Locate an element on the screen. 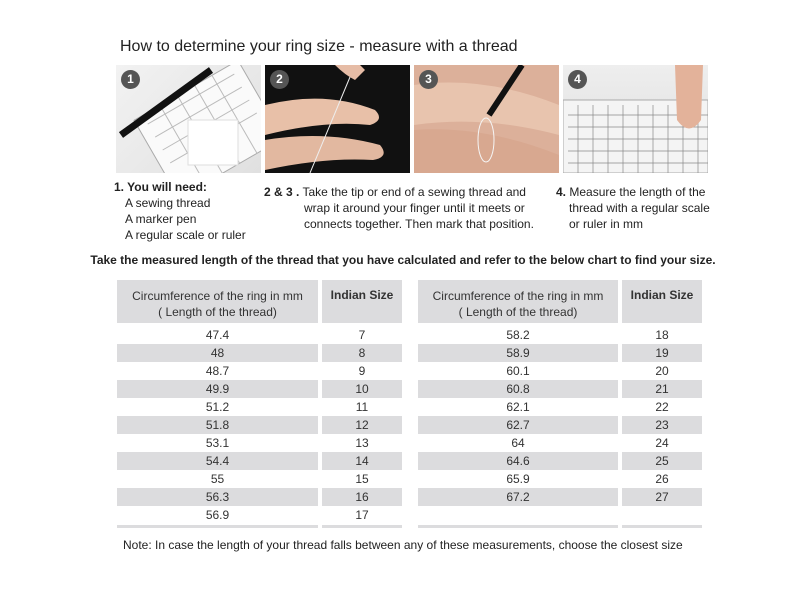 Image resolution: width=806 pixels, height=591 pixels. step-4-line: Measure the length of the is located at coordinates (637, 192).